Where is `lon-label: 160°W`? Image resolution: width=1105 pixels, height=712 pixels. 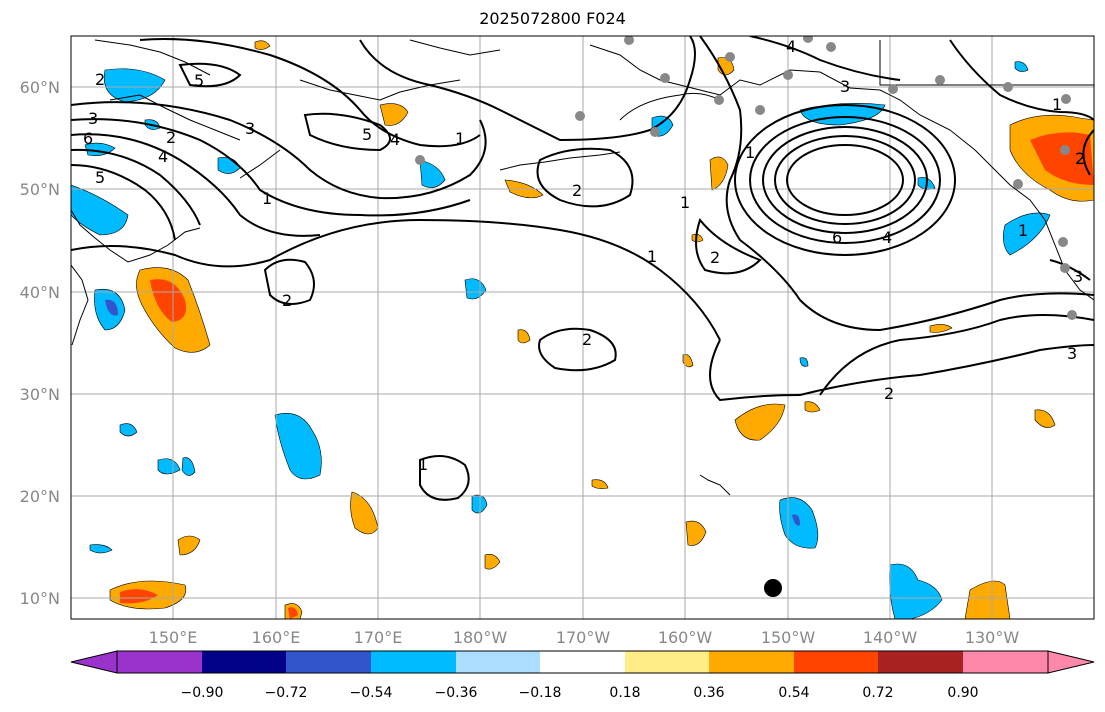 lon-label: 160°W is located at coordinates (685, 637).